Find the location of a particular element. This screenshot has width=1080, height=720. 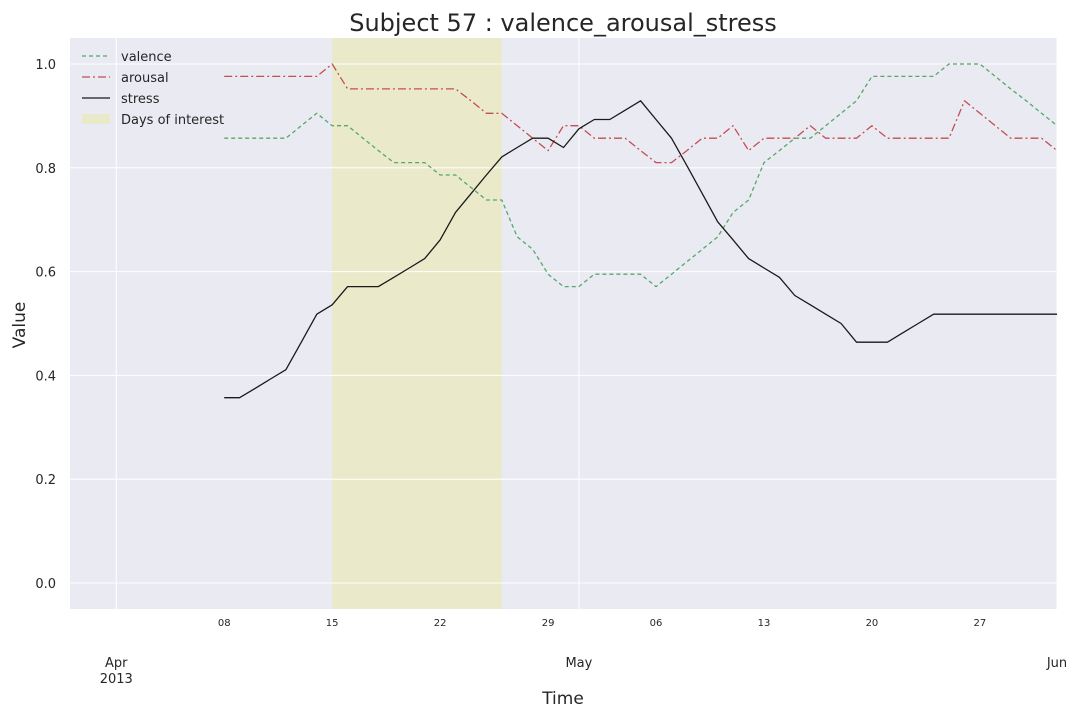

y-tick-label: 0.0 is located at coordinates (45, 584).